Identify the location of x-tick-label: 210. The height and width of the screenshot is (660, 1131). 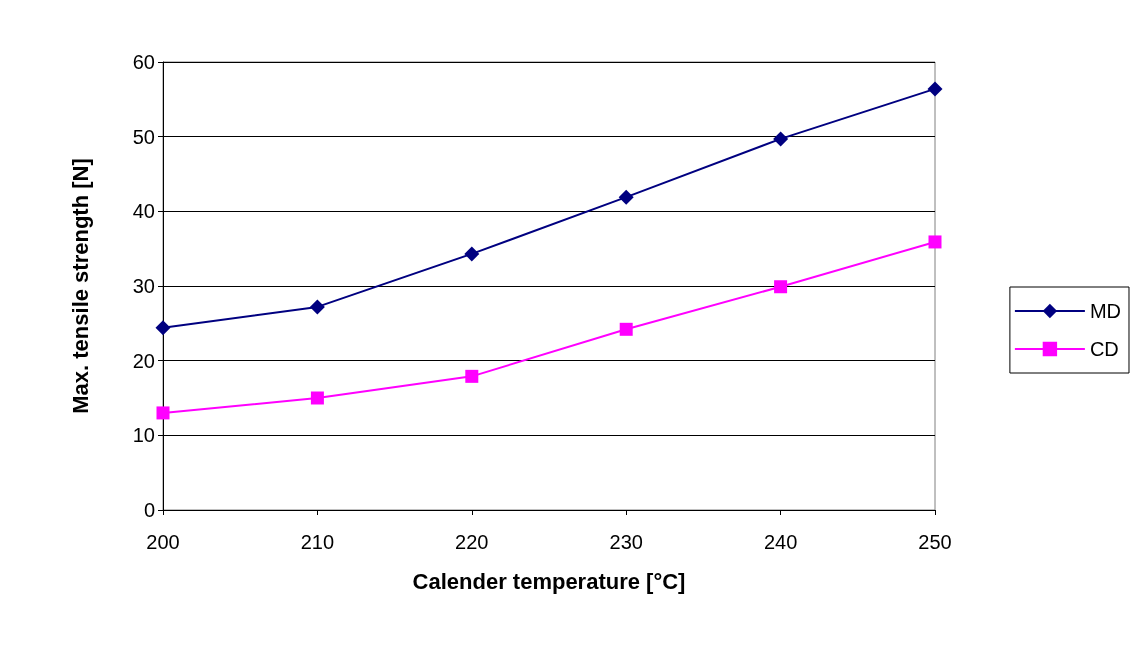
(317, 542).